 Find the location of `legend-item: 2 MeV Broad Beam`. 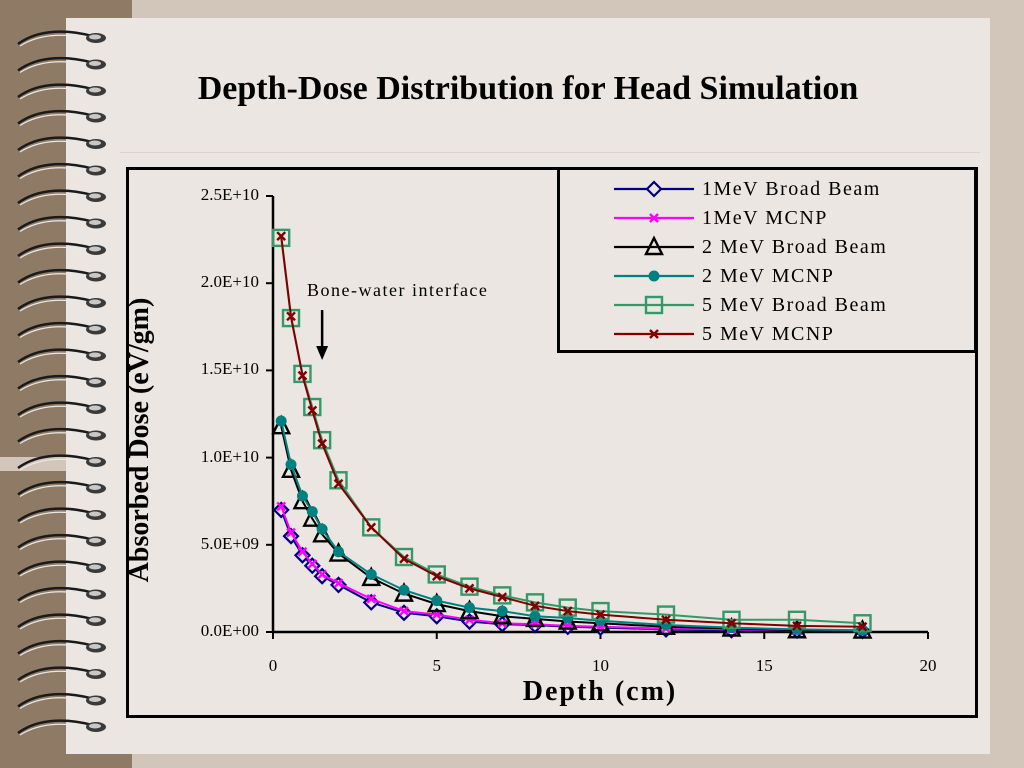

legend-item: 2 MeV Broad Beam is located at coordinates (790, 247).